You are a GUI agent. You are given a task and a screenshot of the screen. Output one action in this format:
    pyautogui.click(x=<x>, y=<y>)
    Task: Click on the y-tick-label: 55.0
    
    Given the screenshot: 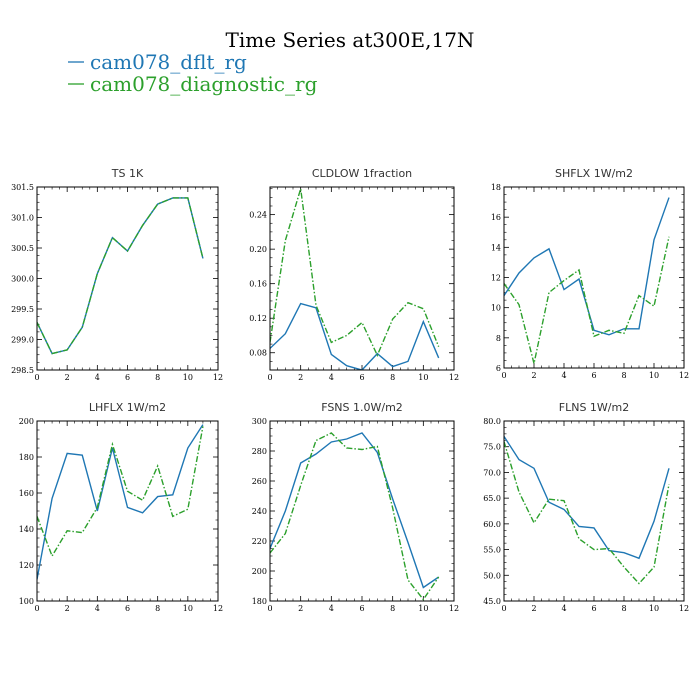 What is the action you would take?
    pyautogui.click(x=492, y=550)
    